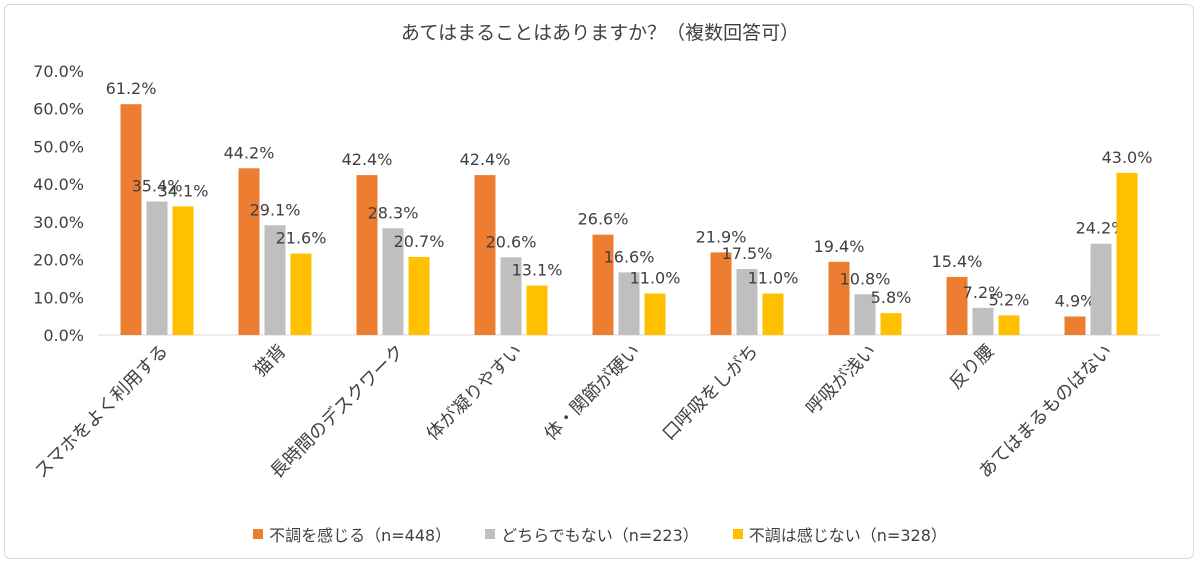 This screenshot has height=565, width=1200. Describe the element at coordinates (102, 412) in the screenshot. I see `x-tick-label: スマホをよく利用する` at that location.